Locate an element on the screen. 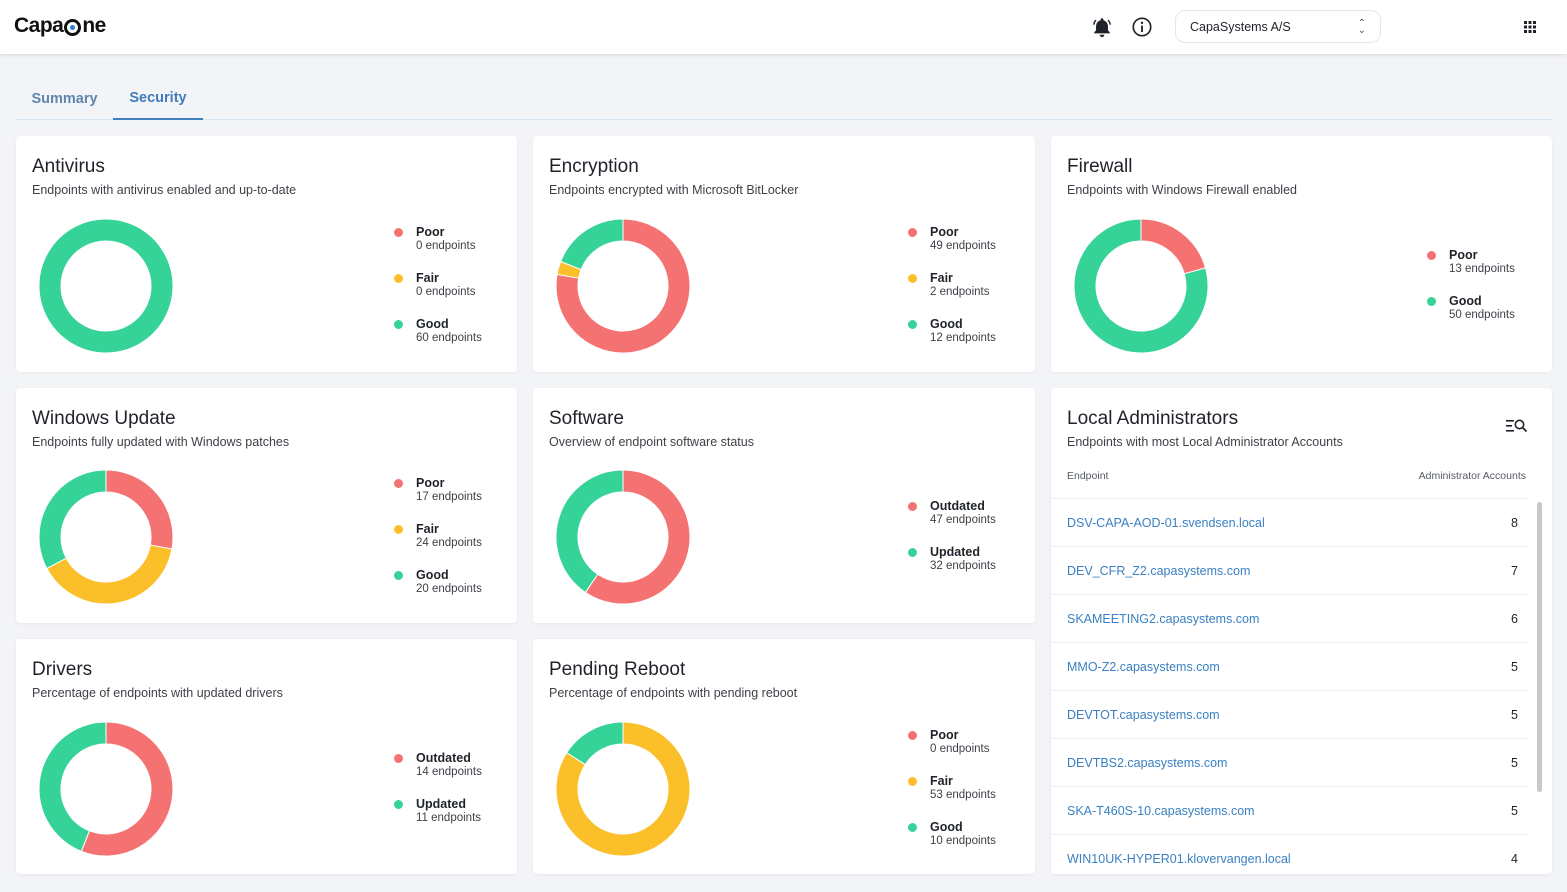  endpoint-link: DSV-CAPA-AOD-01.svendsen.local is located at coordinates (1166, 522).